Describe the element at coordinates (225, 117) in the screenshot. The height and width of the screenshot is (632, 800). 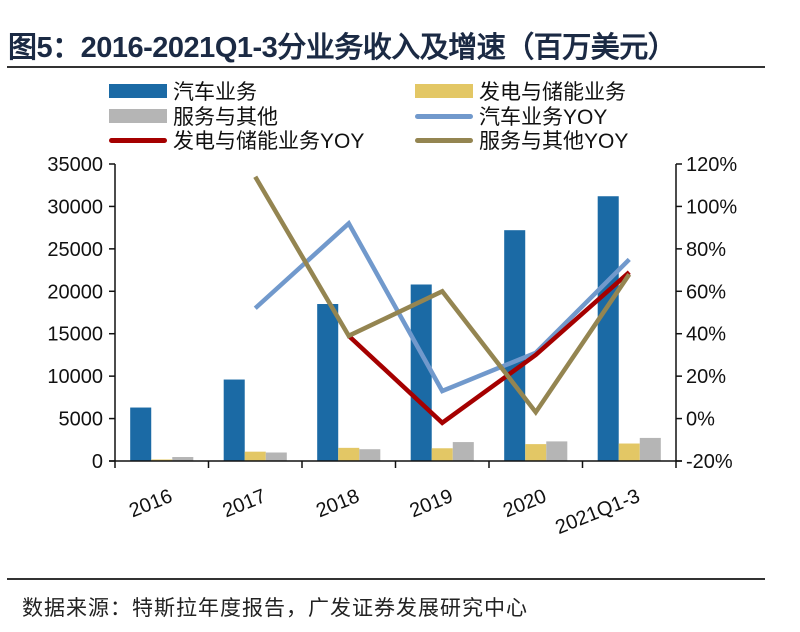
I see `legend-label: 服务与其他` at that location.